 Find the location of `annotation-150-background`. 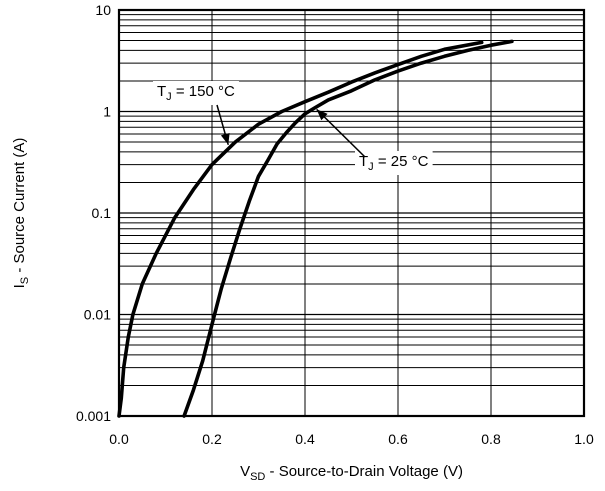

annotation-150-background is located at coordinates (196, 93).